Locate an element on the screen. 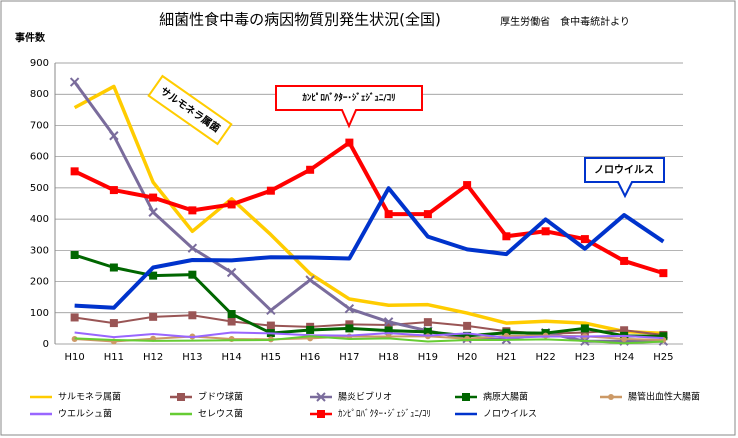  x-tick-label: H19 is located at coordinates (428, 357).